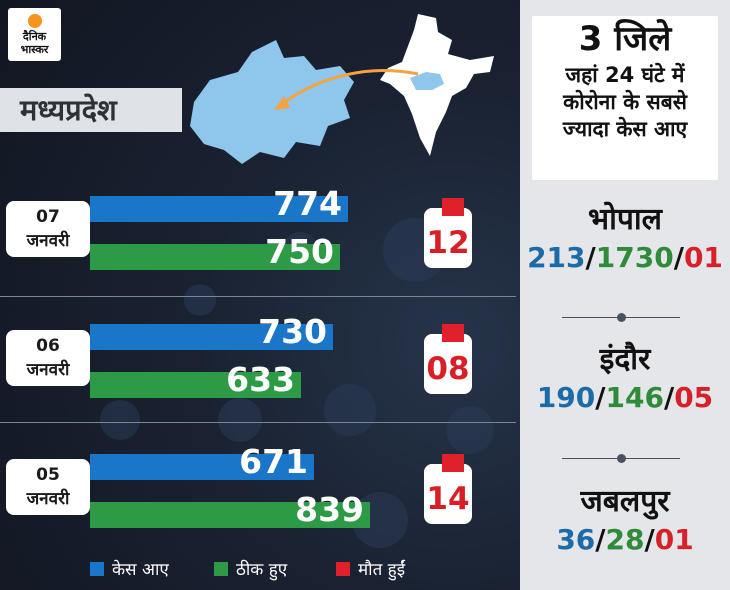  I want to click on region-label: मध्यप्रदेश, so click(91, 110).